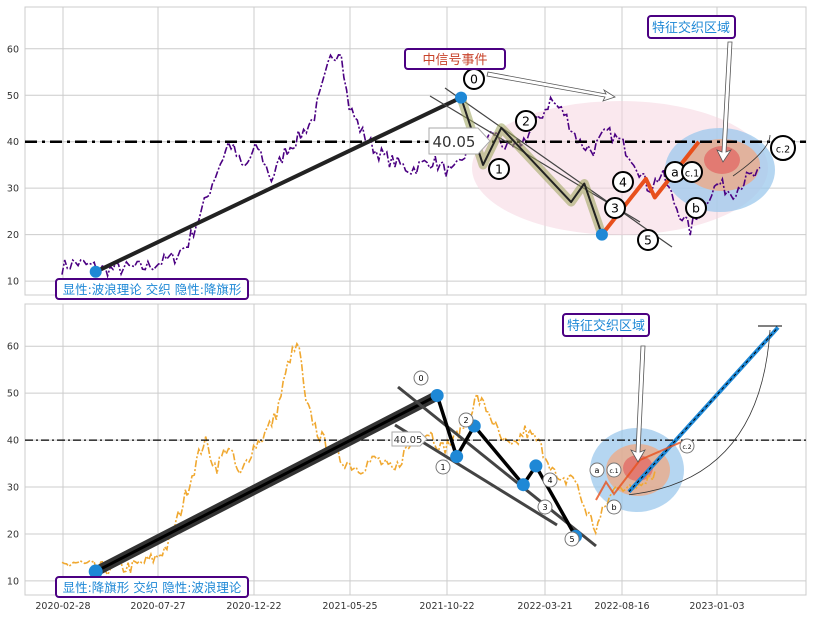 Image resolution: width=813 pixels, height=621 pixels. Describe the element at coordinates (641, 470) in the screenshot. I see `bottom-corrective-line` at that location.